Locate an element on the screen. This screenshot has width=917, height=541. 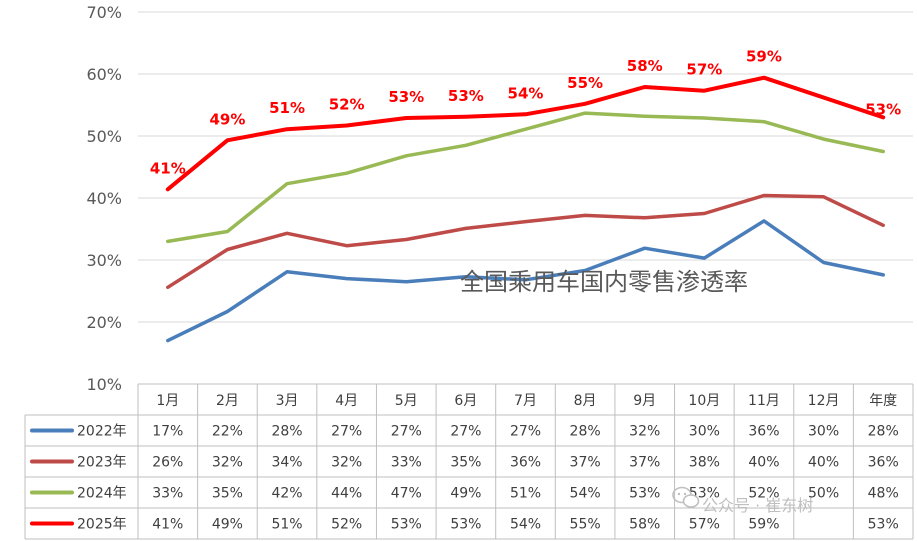
x-tick-label: 5月 is located at coordinates (406, 401).